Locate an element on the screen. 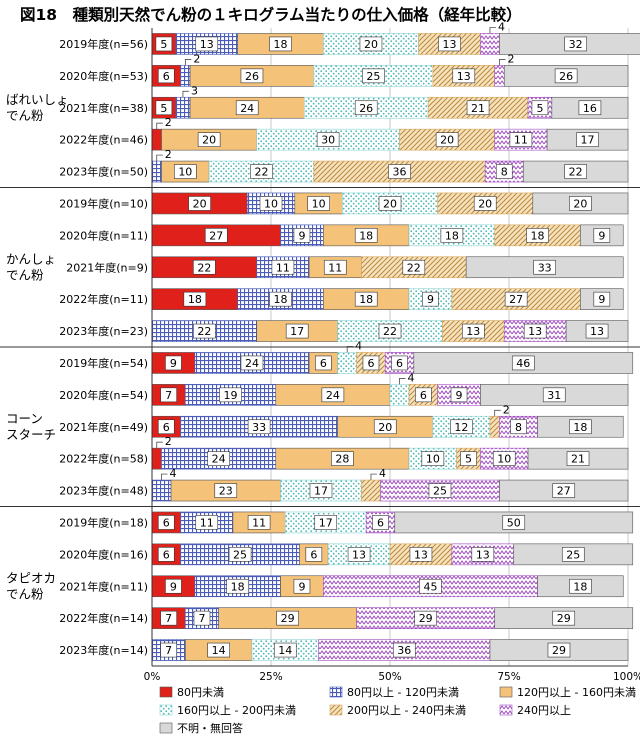 The image size is (640, 743). data-label: 10 is located at coordinates (185, 172).